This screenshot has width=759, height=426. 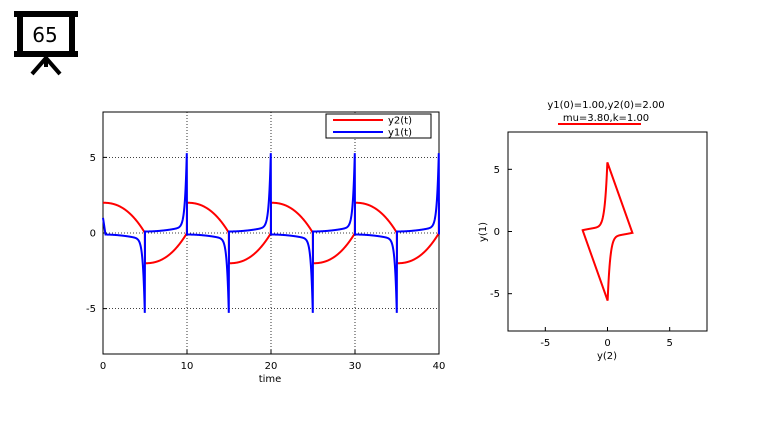 What do you see at coordinates (187, 366) in the screenshot?
I see `x-tick-label: 10` at bounding box center [187, 366].